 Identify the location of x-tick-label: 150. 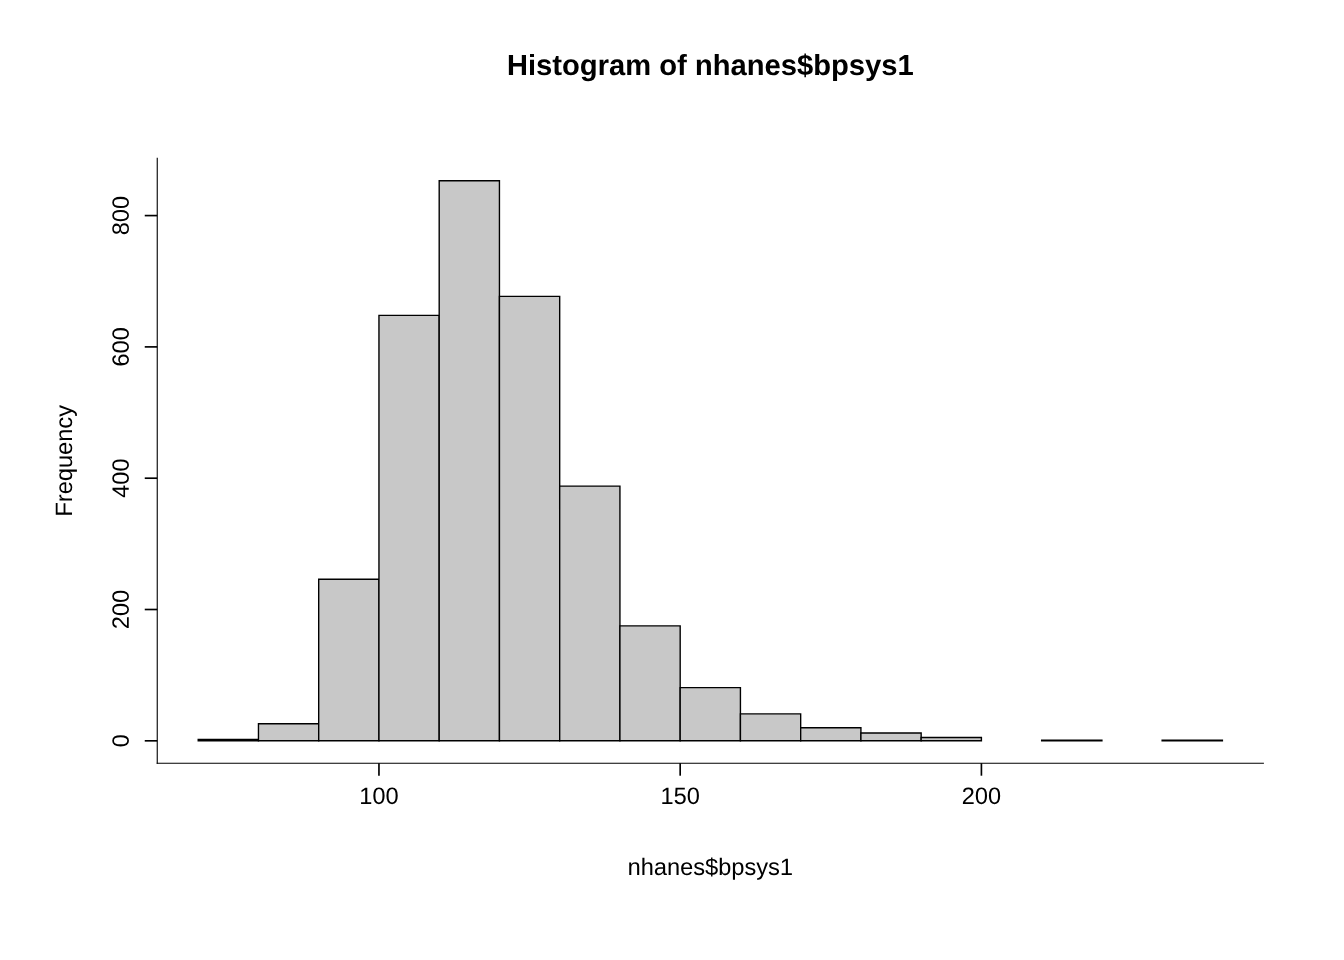
(680, 796).